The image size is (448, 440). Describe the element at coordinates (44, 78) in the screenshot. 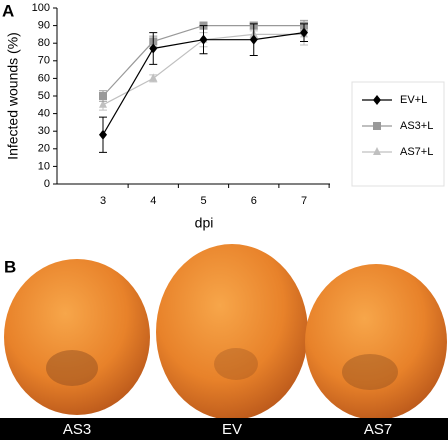

I see `y-tick-label: 60` at that location.